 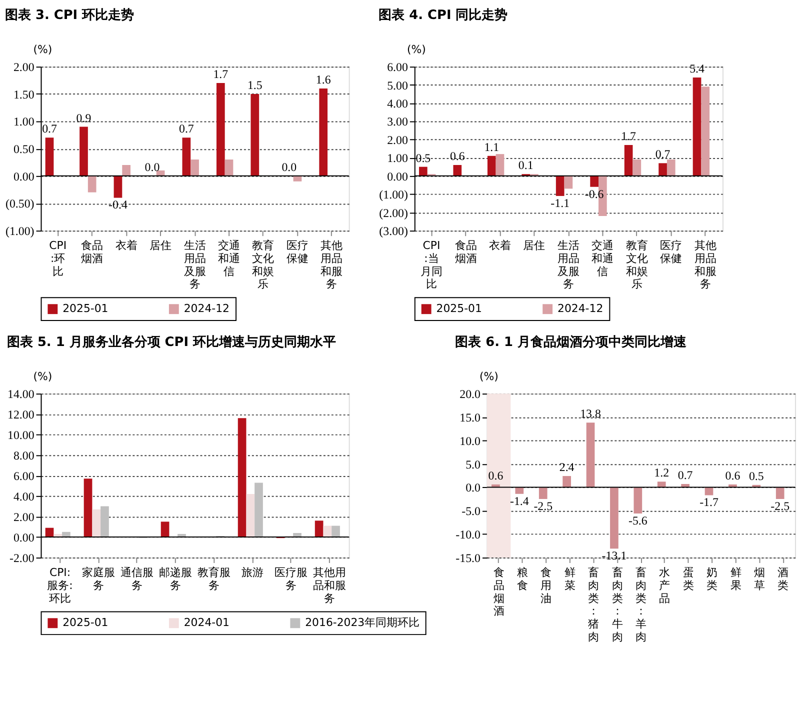 What do you see at coordinates (69, 14) in the screenshot?
I see `chart-title: 图表 3. CPI 环比走势` at bounding box center [69, 14].